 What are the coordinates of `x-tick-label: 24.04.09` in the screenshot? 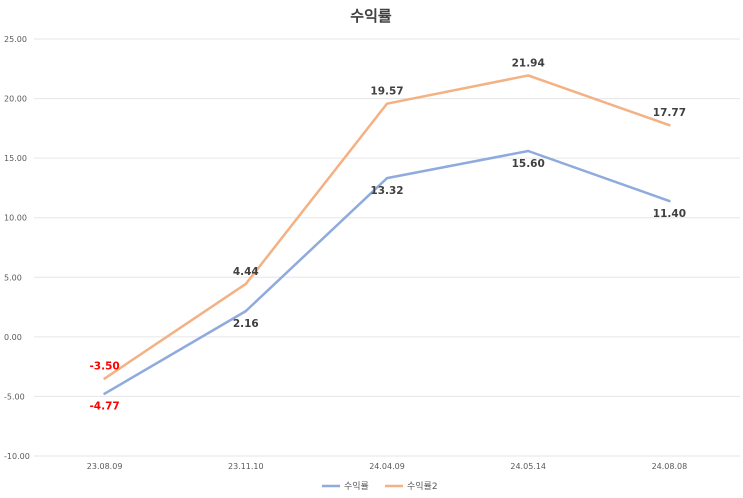 It's located at (387, 466).